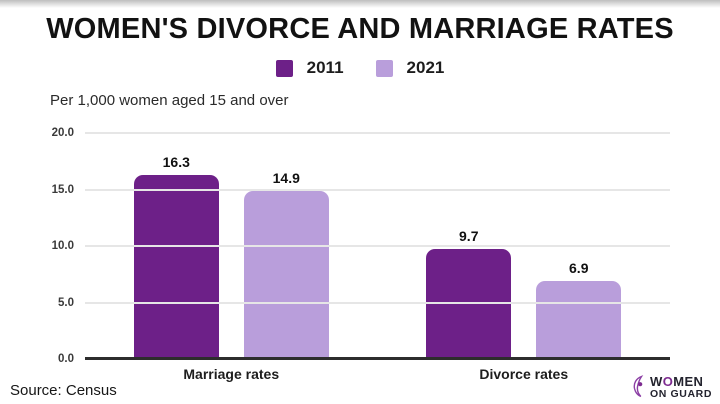 The width and height of the screenshot is (720, 404). I want to click on woman-silhouette-icon, so click(638, 386).